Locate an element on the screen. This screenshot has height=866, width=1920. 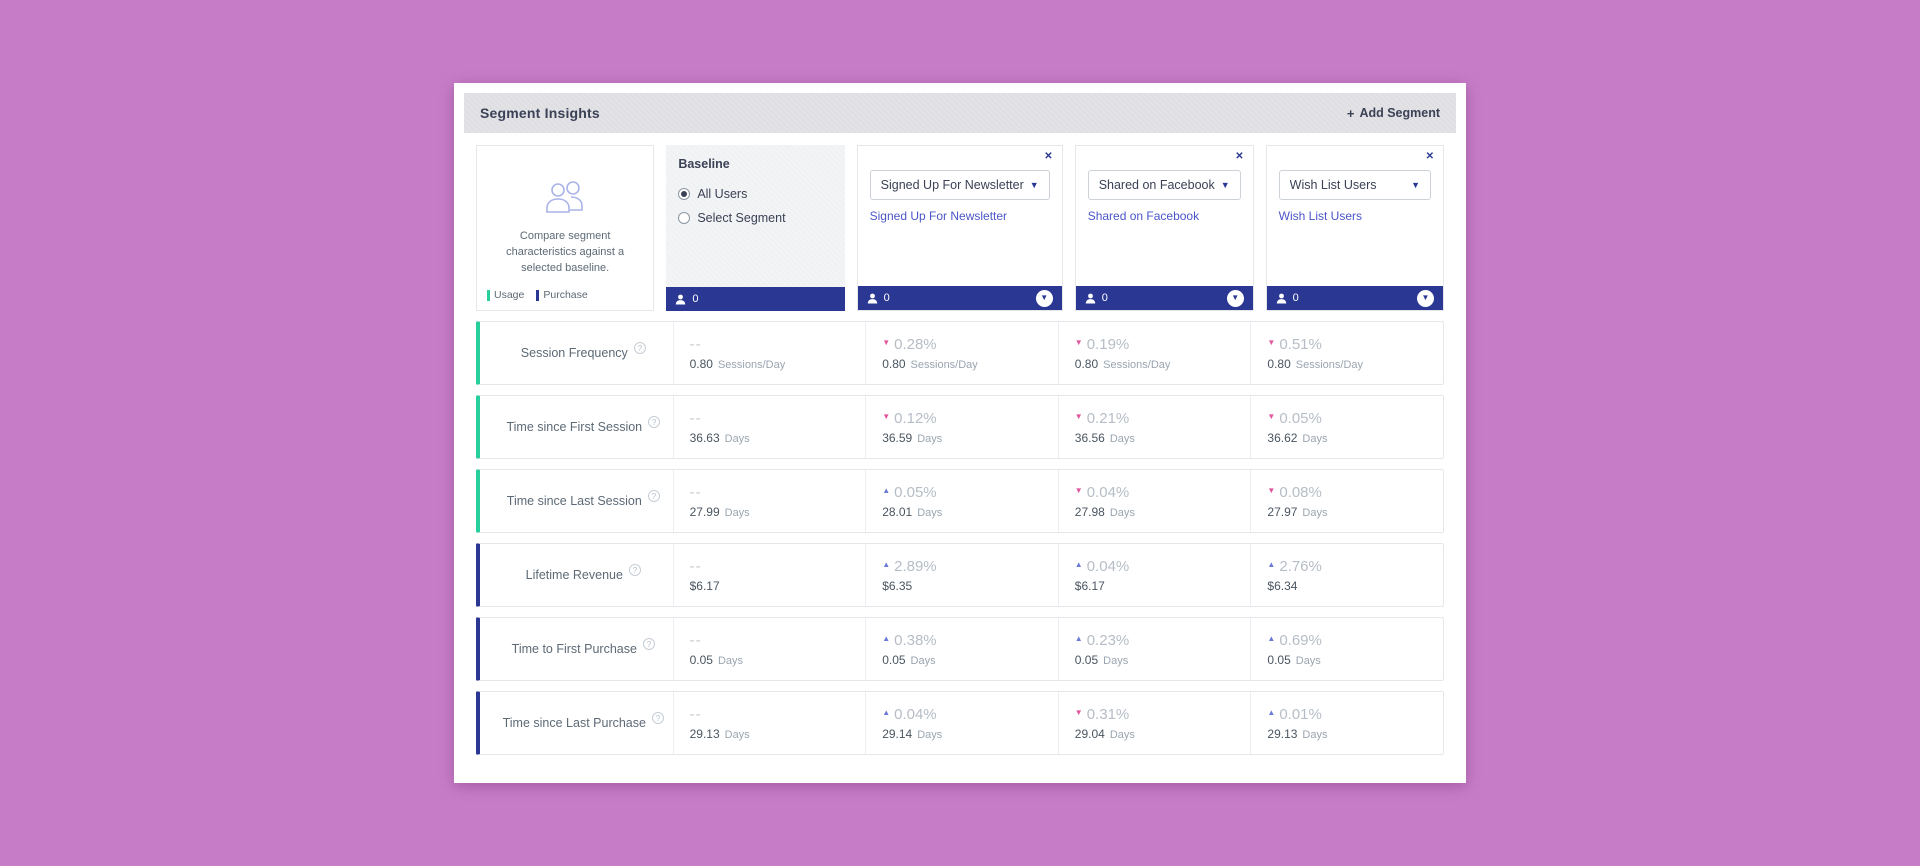
metric-label: Time since First Session is located at coordinates (574, 427).